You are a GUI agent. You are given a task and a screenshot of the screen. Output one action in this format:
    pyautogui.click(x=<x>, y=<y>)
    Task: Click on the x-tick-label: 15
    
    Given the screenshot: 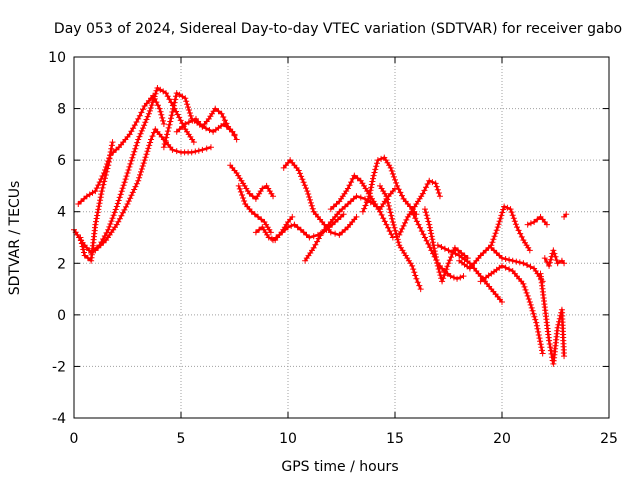 What is the action you would take?
    pyautogui.click(x=395, y=439)
    